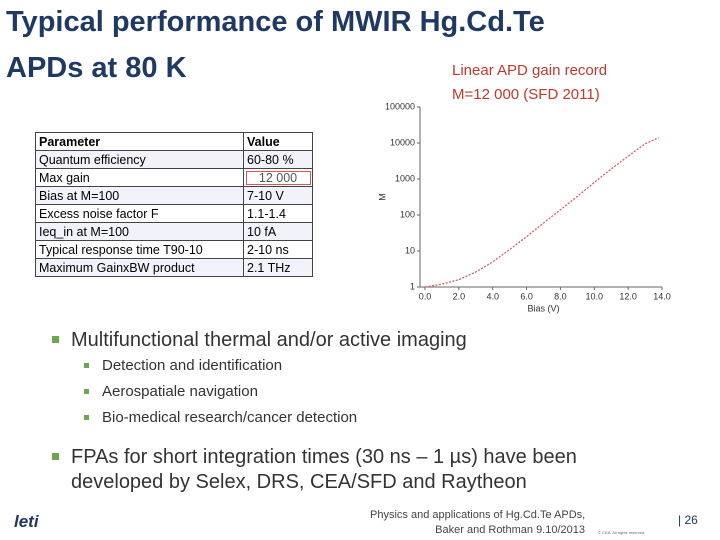  I want to click on x-tick-label: 4.0, so click(492, 296).